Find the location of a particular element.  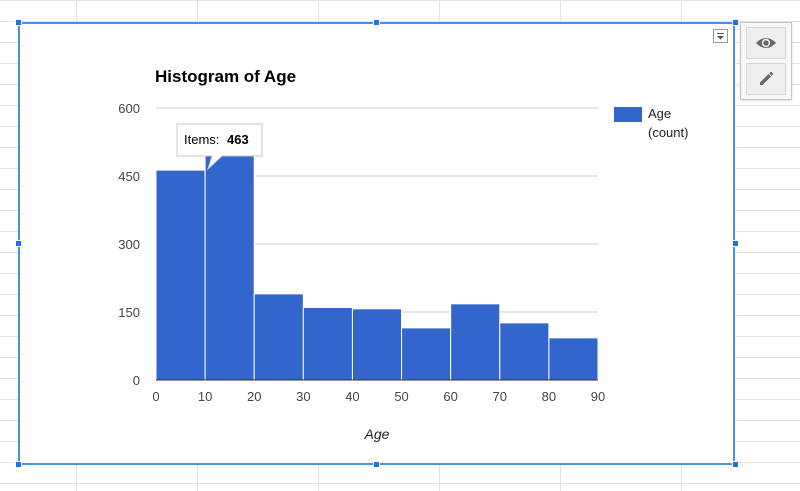

chart-menu-button is located at coordinates (720, 36).